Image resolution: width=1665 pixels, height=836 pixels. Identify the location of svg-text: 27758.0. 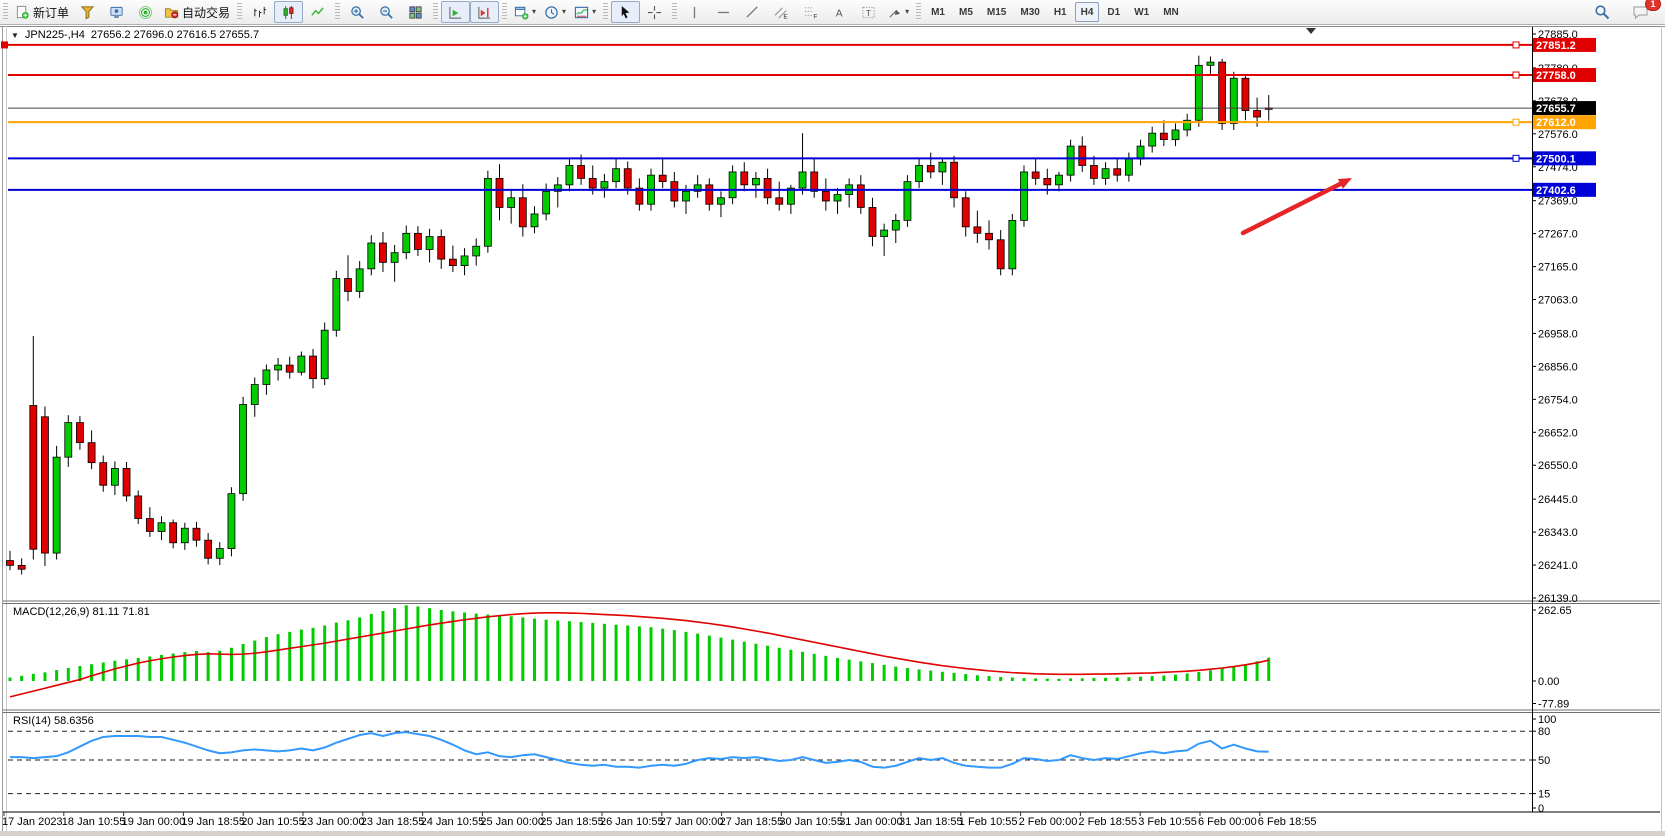
(1556, 76).